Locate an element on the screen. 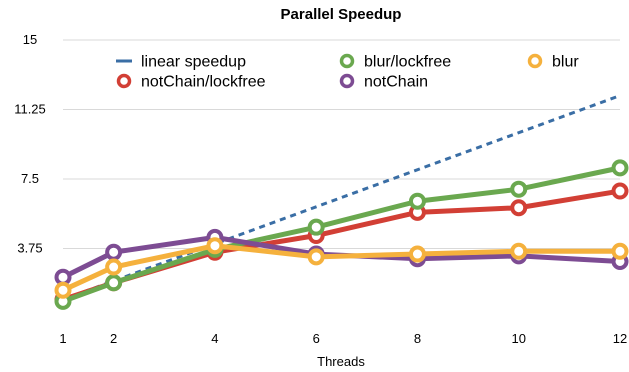 The width and height of the screenshot is (629, 372). y-tick-label: 11.25 is located at coordinates (30, 109).